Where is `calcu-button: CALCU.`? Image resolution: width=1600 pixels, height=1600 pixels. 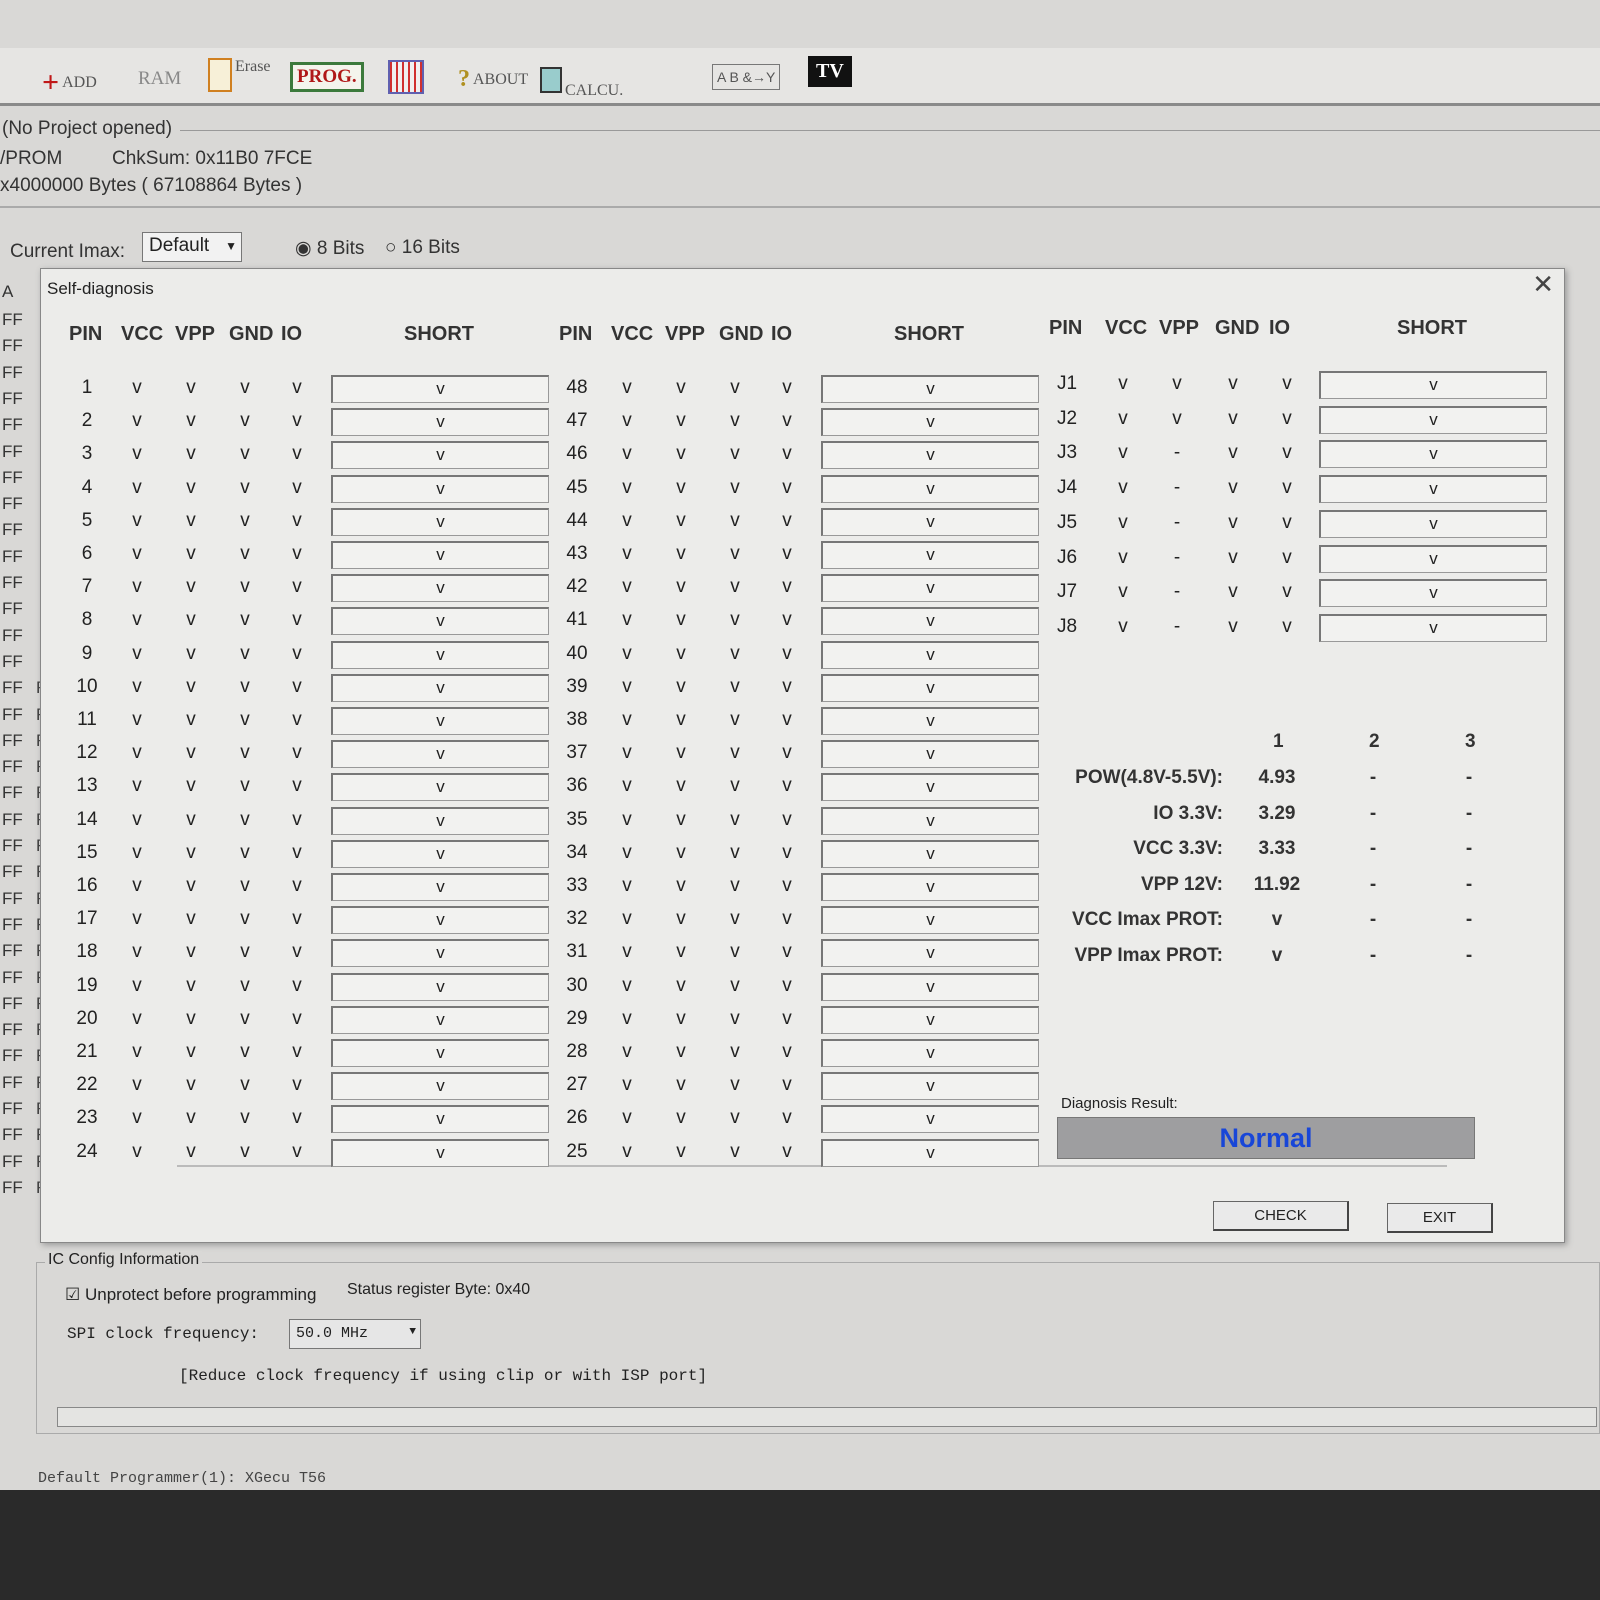
calcu-button: CALCU. is located at coordinates (581, 80).